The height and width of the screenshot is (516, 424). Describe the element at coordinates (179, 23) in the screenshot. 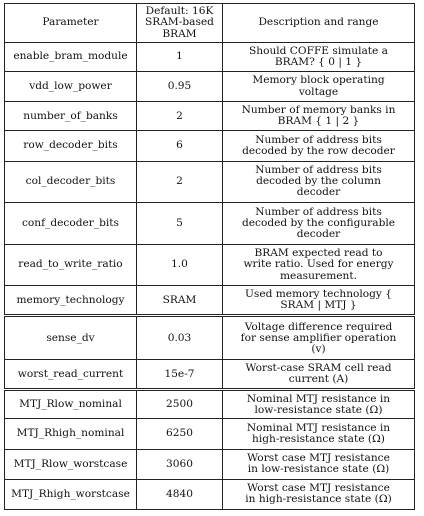

I see `header-default: Default: 16K SRAM-based BRAM` at that location.